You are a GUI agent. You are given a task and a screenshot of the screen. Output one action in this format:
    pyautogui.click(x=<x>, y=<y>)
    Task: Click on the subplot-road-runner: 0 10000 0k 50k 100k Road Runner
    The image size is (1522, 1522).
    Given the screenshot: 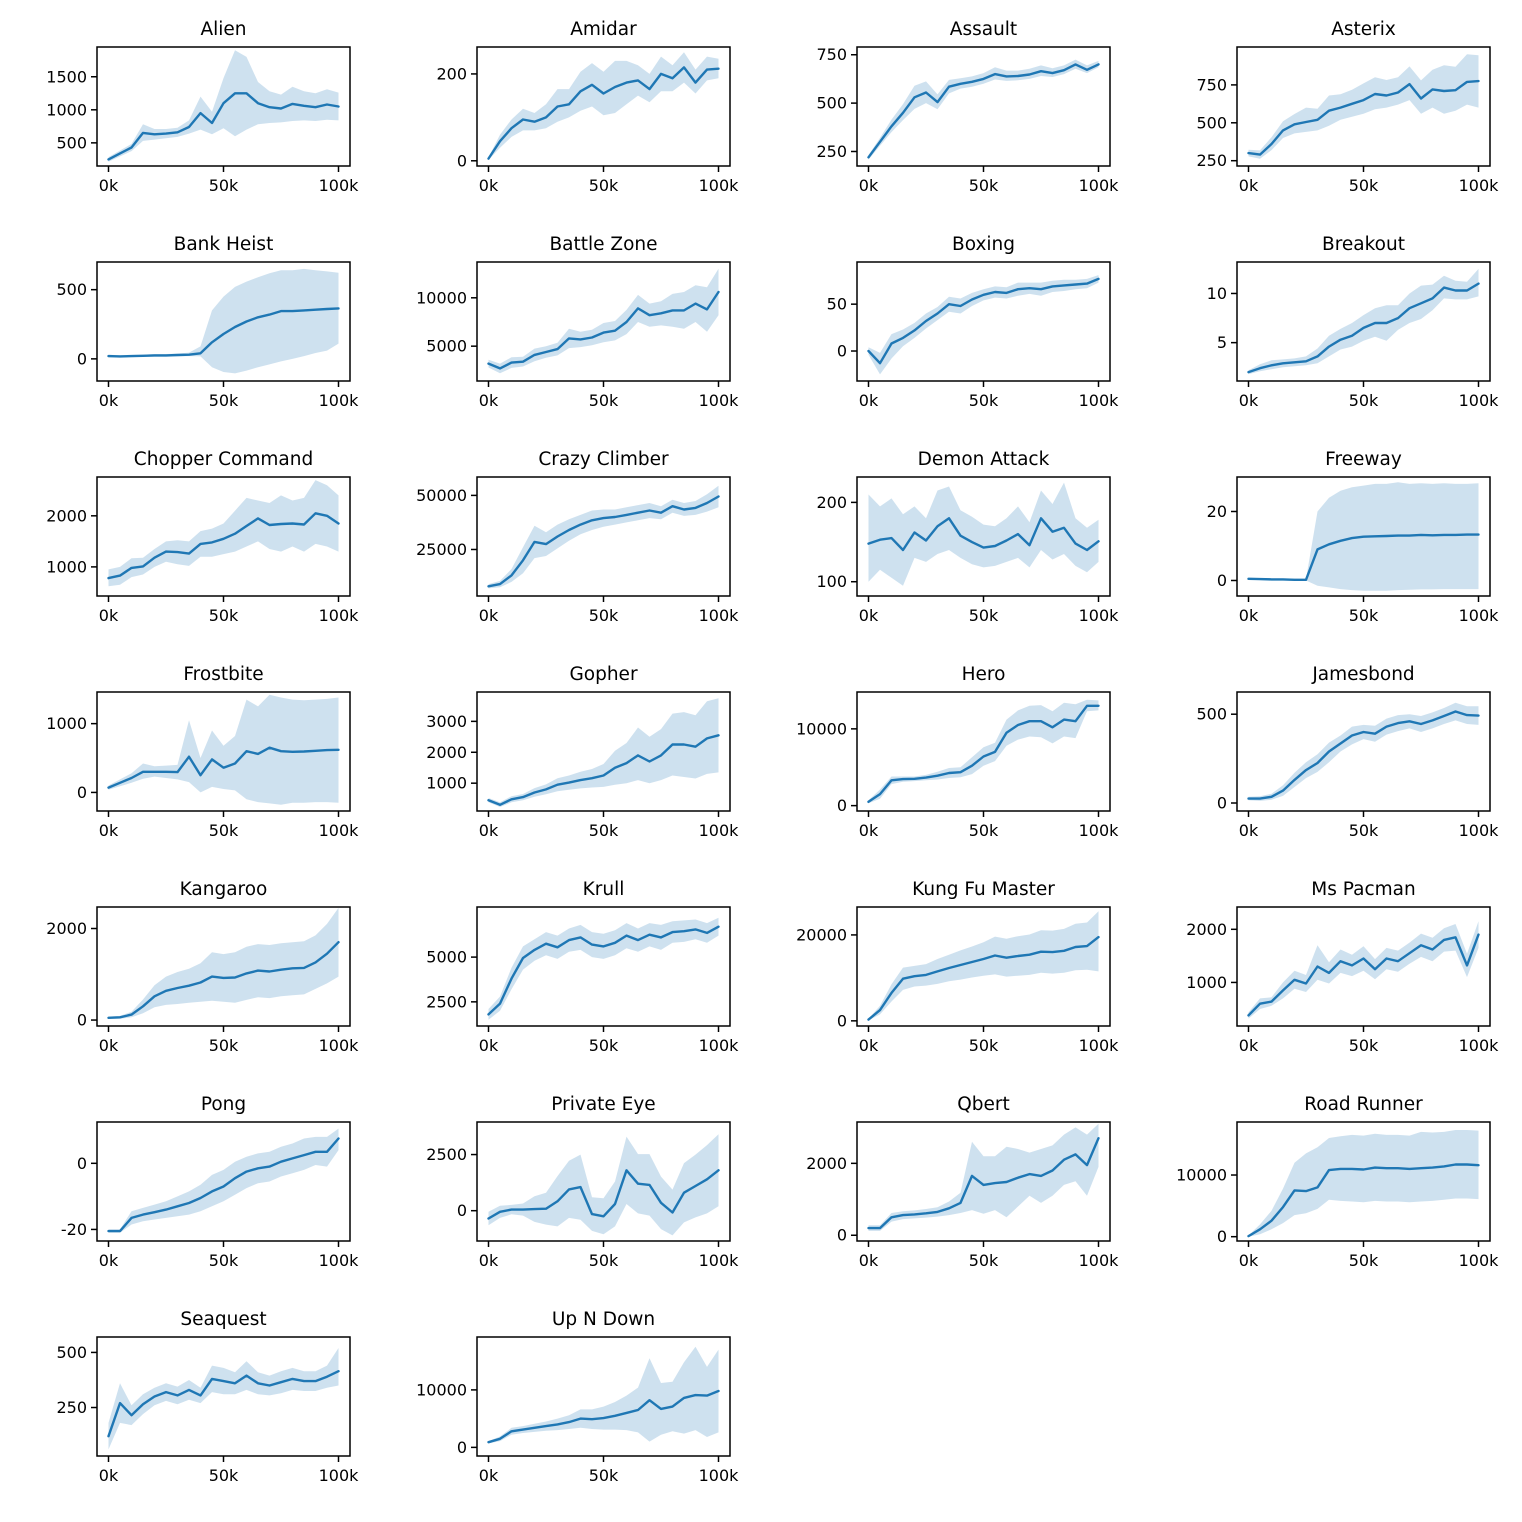 What is the action you would take?
    pyautogui.click(x=1331, y=1190)
    